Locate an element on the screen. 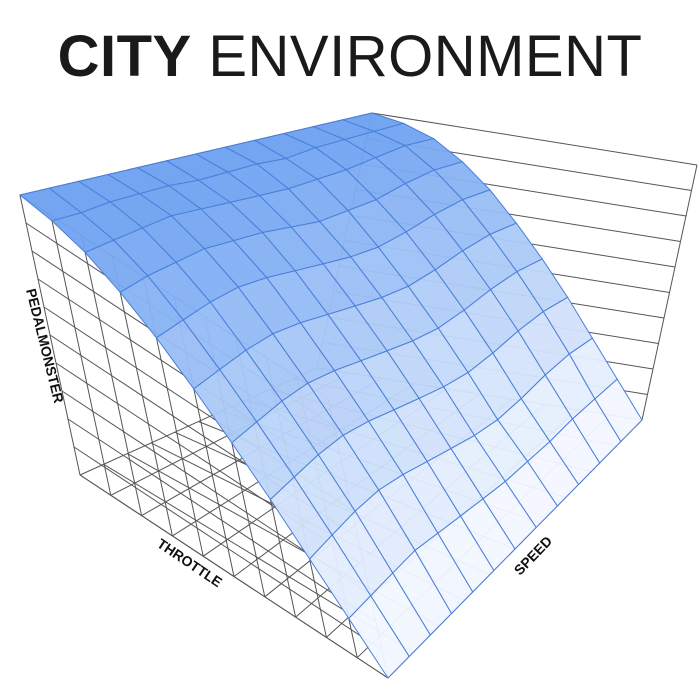  z-axis-label: PEDALMONSTER is located at coordinates (45, 346).